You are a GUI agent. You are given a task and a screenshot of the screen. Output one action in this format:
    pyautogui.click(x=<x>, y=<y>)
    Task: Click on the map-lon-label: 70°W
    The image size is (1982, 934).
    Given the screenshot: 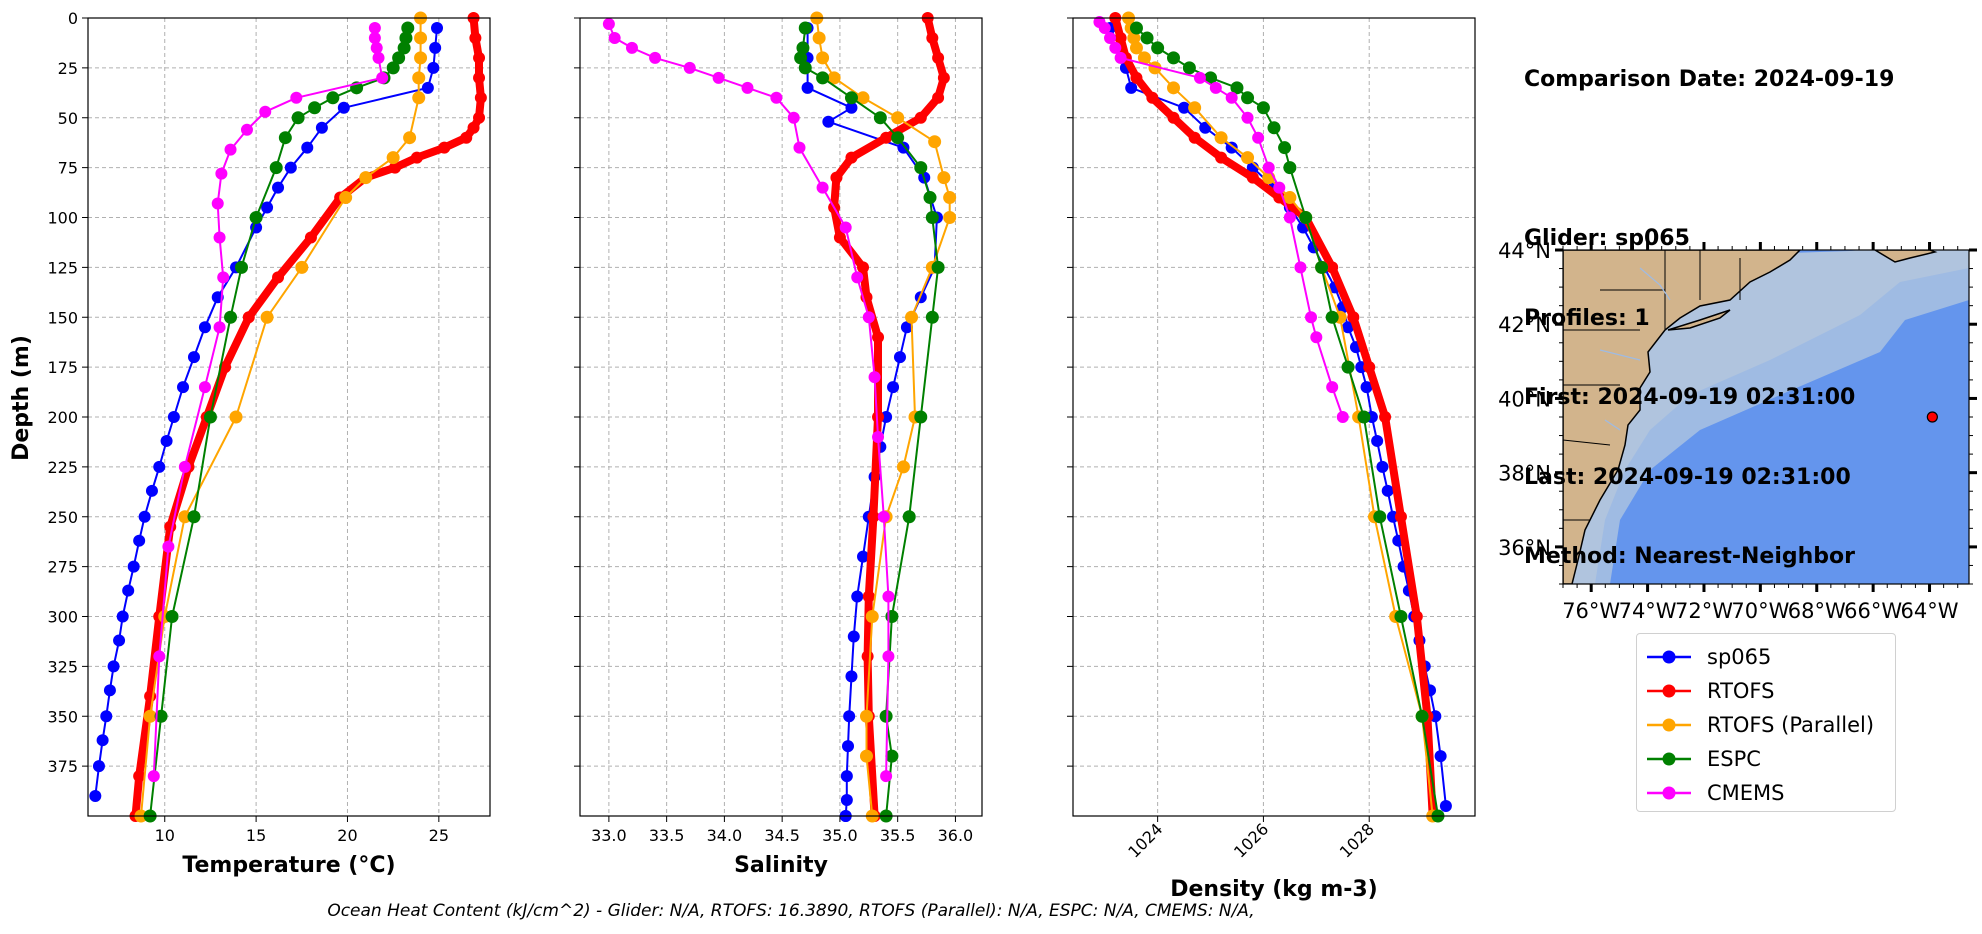 What is the action you would take?
    pyautogui.click(x=1760, y=611)
    